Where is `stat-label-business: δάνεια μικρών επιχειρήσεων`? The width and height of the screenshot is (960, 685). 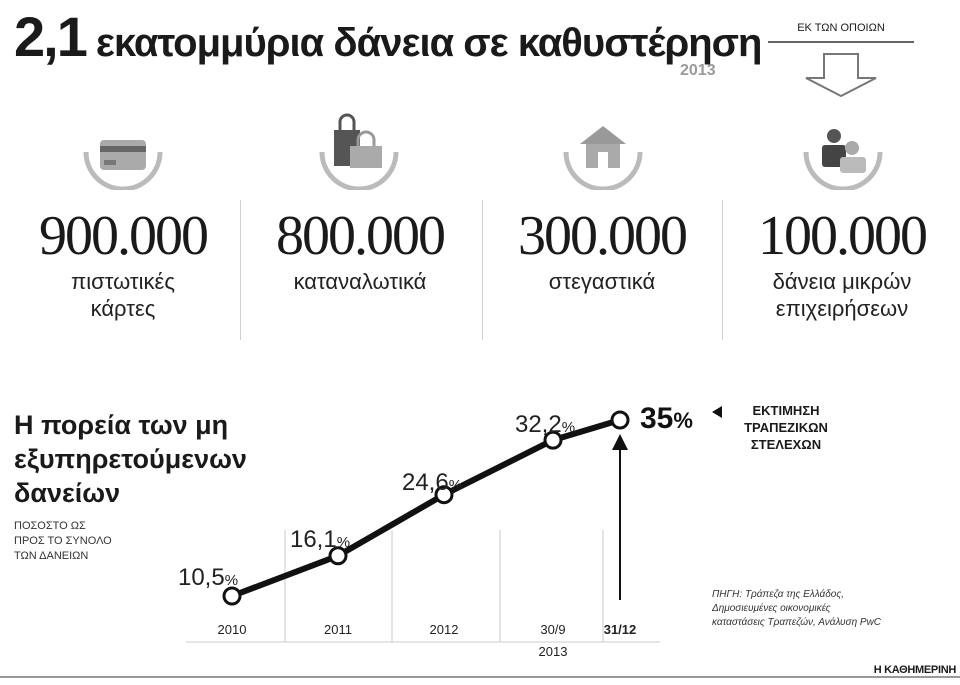 stat-label-business: δάνεια μικρών επιχειρήσεων is located at coordinates (841, 295).